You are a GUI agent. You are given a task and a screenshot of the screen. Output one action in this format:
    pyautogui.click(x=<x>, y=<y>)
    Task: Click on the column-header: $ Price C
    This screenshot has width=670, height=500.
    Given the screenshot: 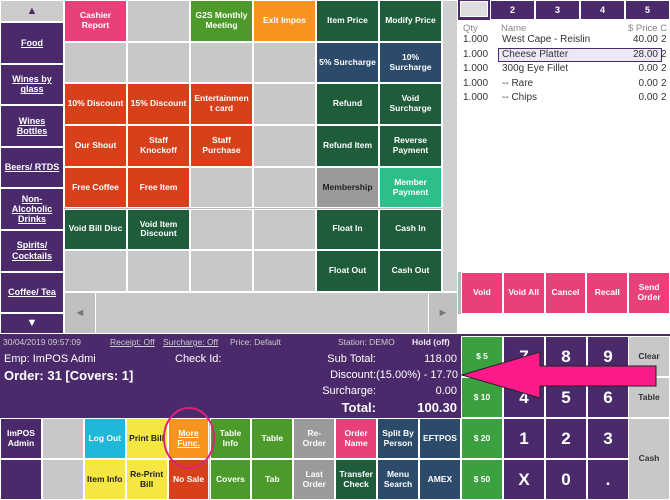 What is the action you would take?
    pyautogui.click(x=648, y=28)
    